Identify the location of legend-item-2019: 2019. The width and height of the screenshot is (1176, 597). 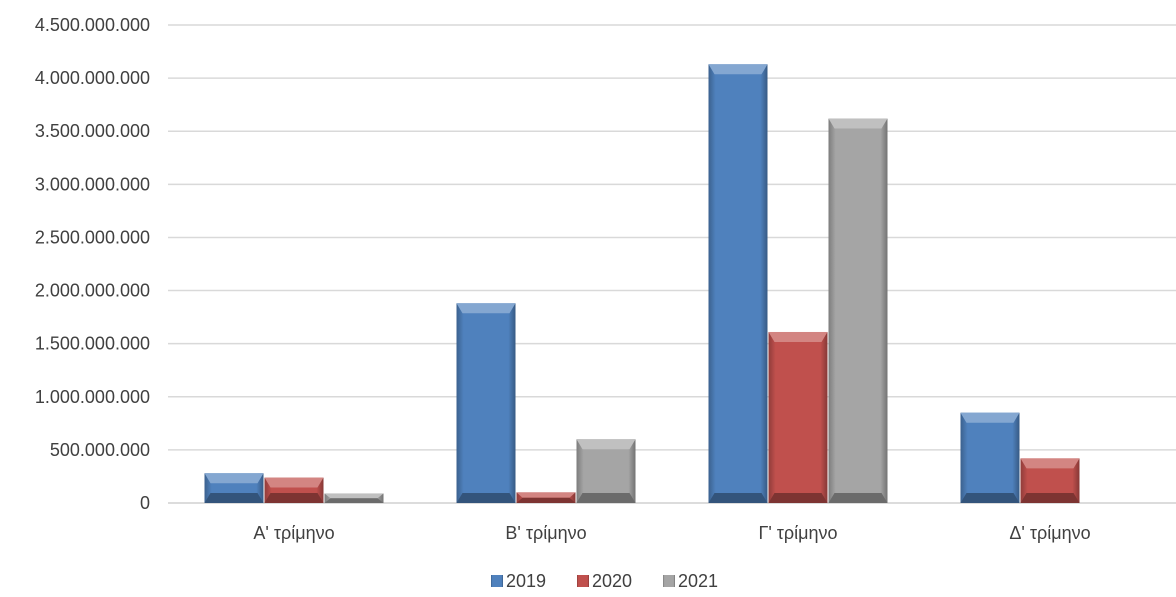
(518, 581).